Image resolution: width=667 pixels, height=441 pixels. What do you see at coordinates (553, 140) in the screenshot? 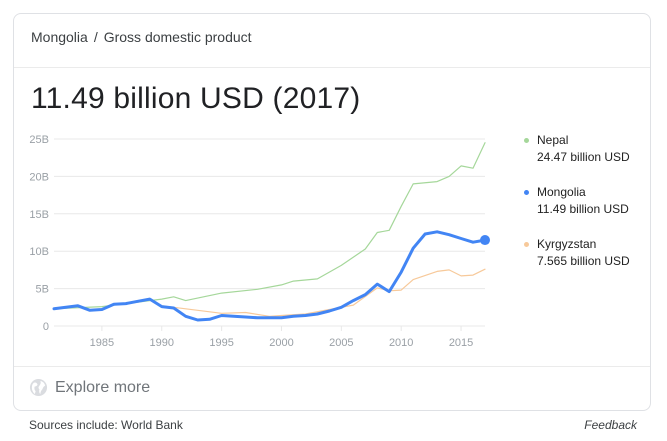
I see `legend-name: Nepal` at bounding box center [553, 140].